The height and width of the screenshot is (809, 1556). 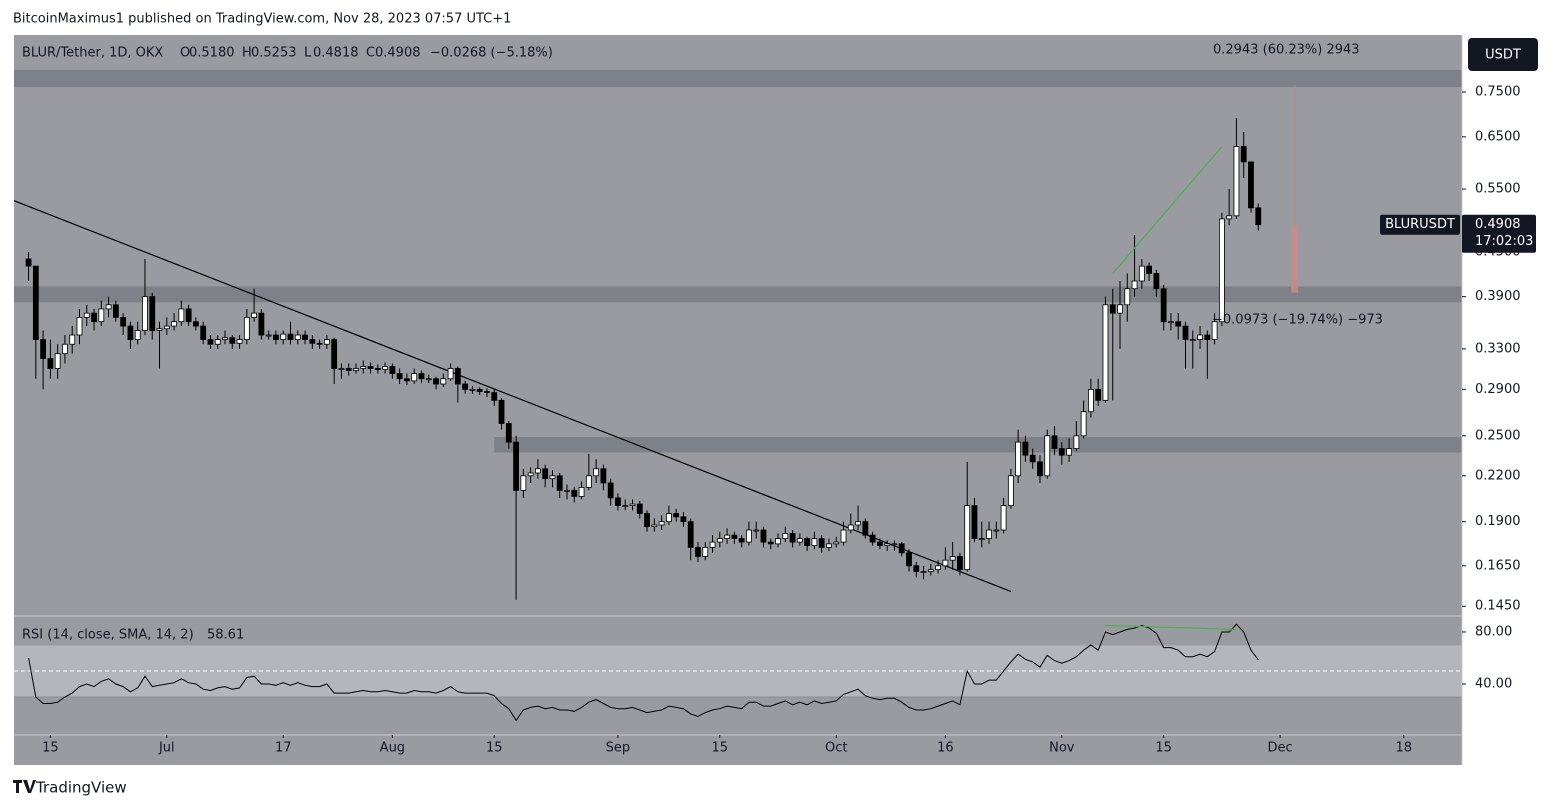 I want to click on countdown: 17:02:03, so click(x=1504, y=241).